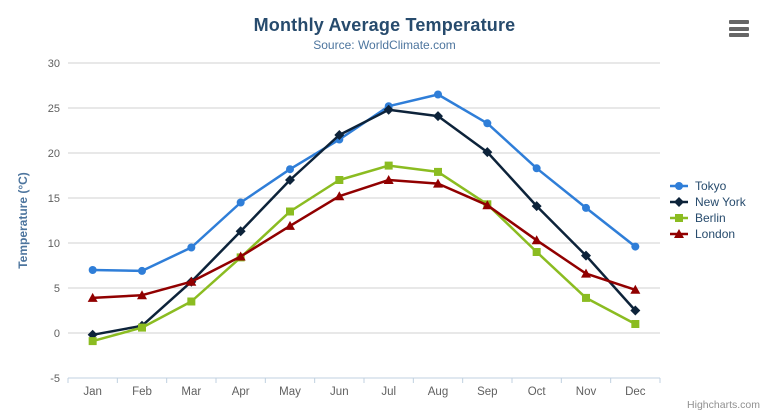 Image resolution: width=769 pixels, height=416 pixels. Describe the element at coordinates (635, 310) in the screenshot. I see `point-new-york-dec` at that location.